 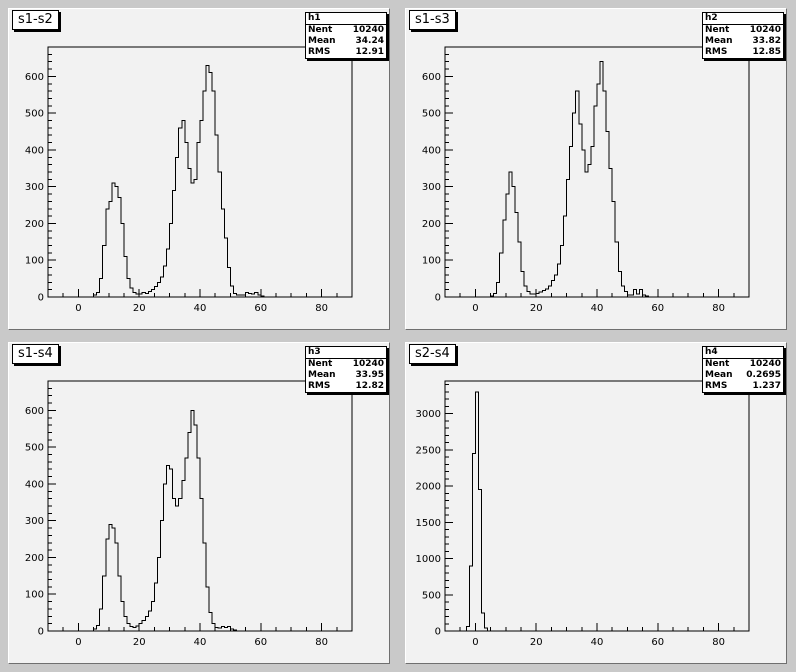 I want to click on stats-mean-value: 0.2695, so click(x=763, y=375).